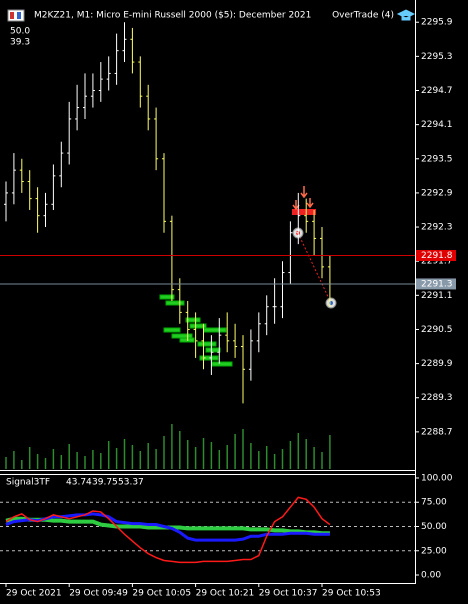 This screenshot has width=468, height=604. Describe the element at coordinates (196, 330) in the screenshot. I see `signal-boxes` at that location.